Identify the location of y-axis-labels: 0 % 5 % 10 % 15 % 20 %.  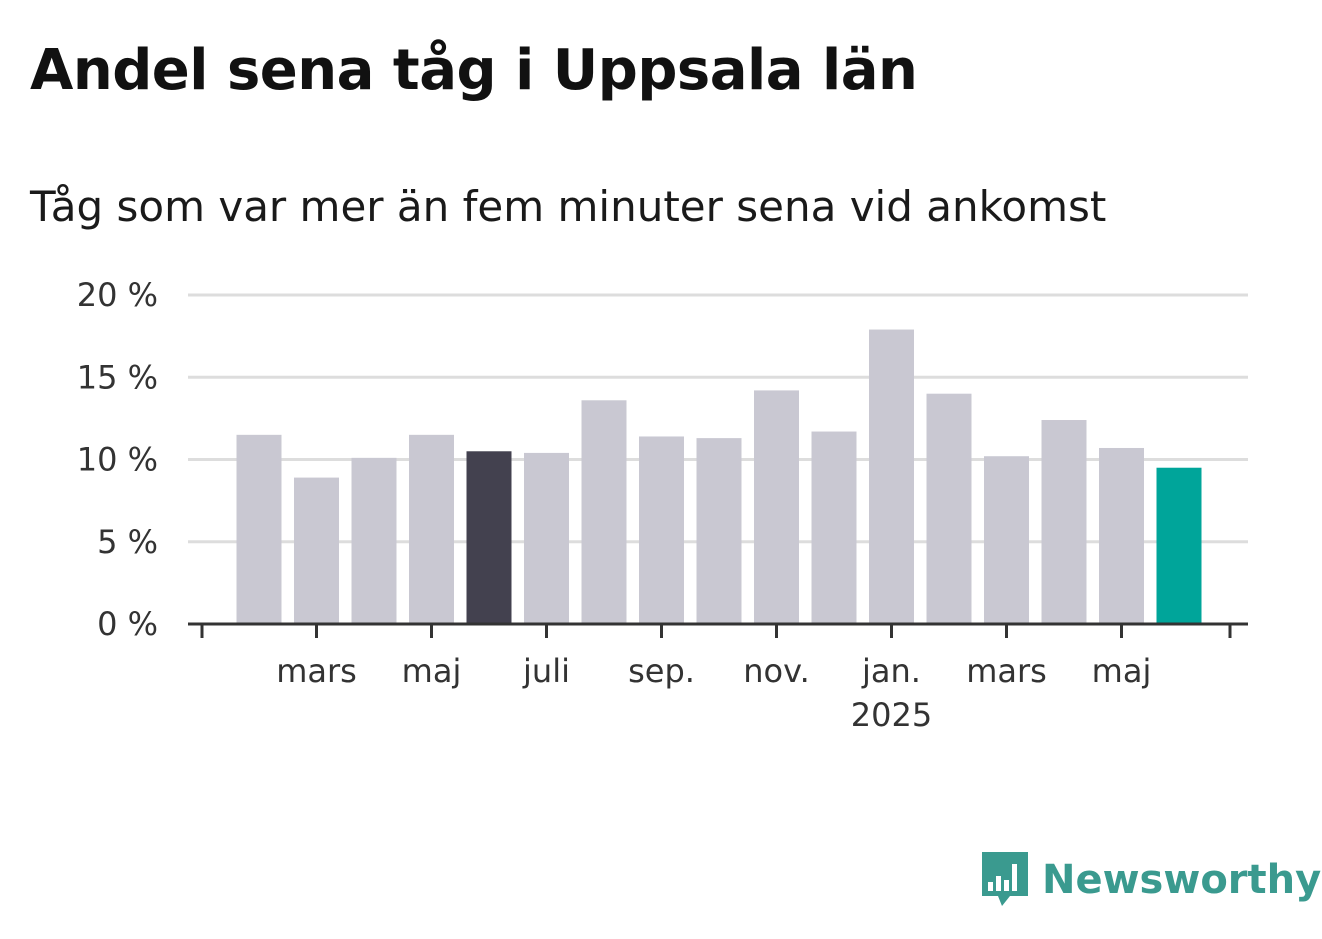
(117, 459).